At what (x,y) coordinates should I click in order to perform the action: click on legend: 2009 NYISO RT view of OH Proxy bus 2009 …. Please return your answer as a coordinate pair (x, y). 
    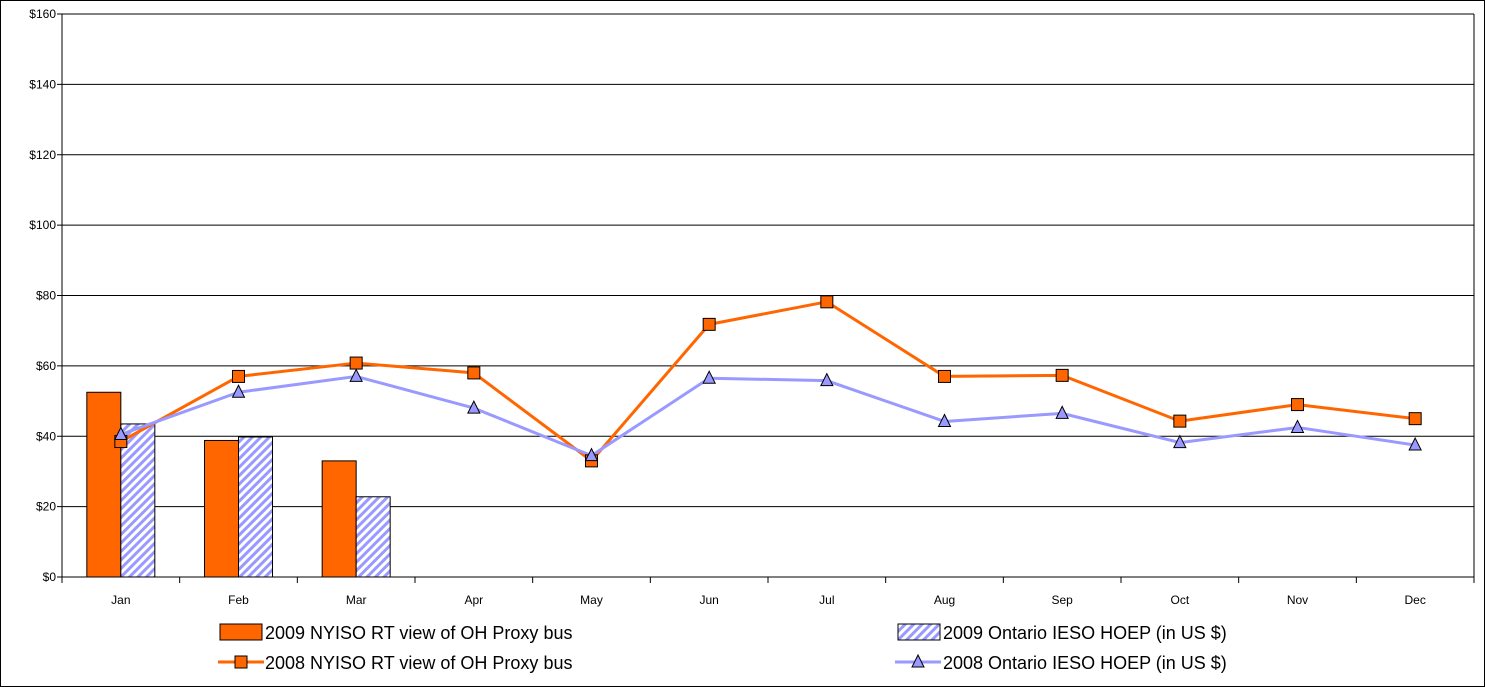
    Looking at the image, I should click on (722, 648).